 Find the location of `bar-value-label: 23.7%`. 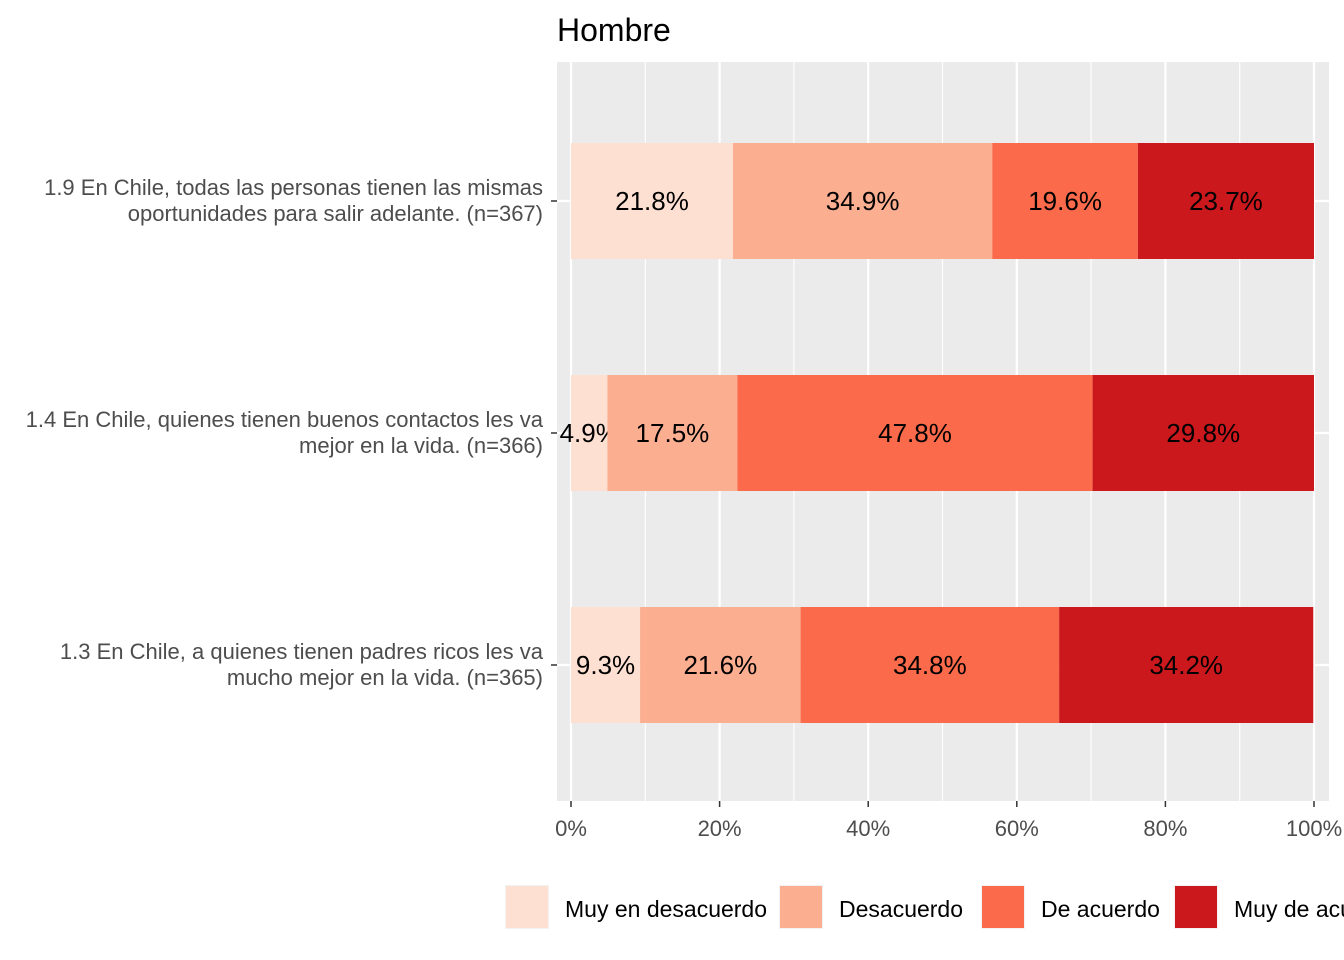

bar-value-label: 23.7% is located at coordinates (1226, 201).